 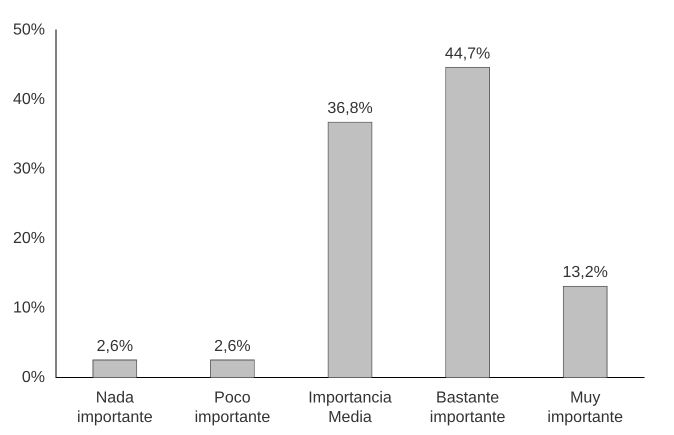 I want to click on x-tick-label: Bastante importante, so click(x=468, y=408).